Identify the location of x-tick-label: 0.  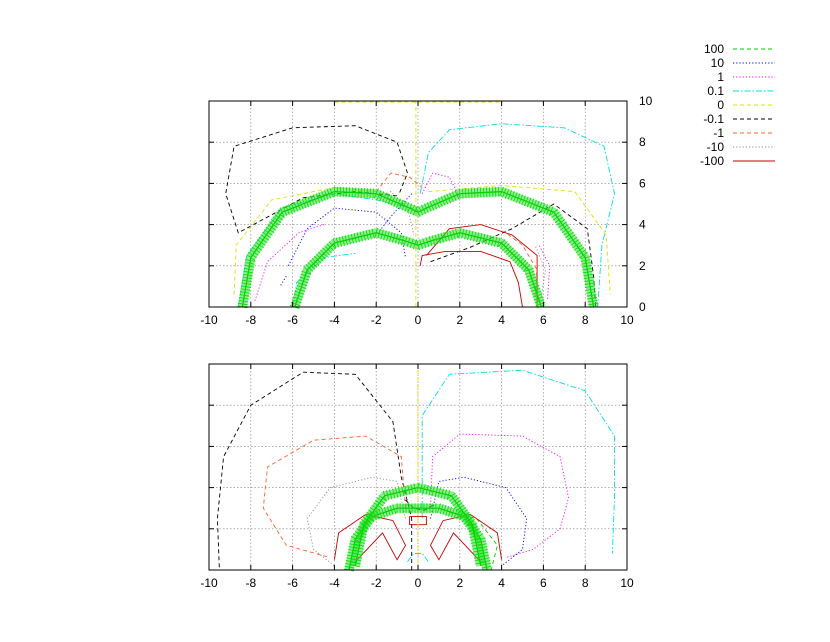
(418, 583).